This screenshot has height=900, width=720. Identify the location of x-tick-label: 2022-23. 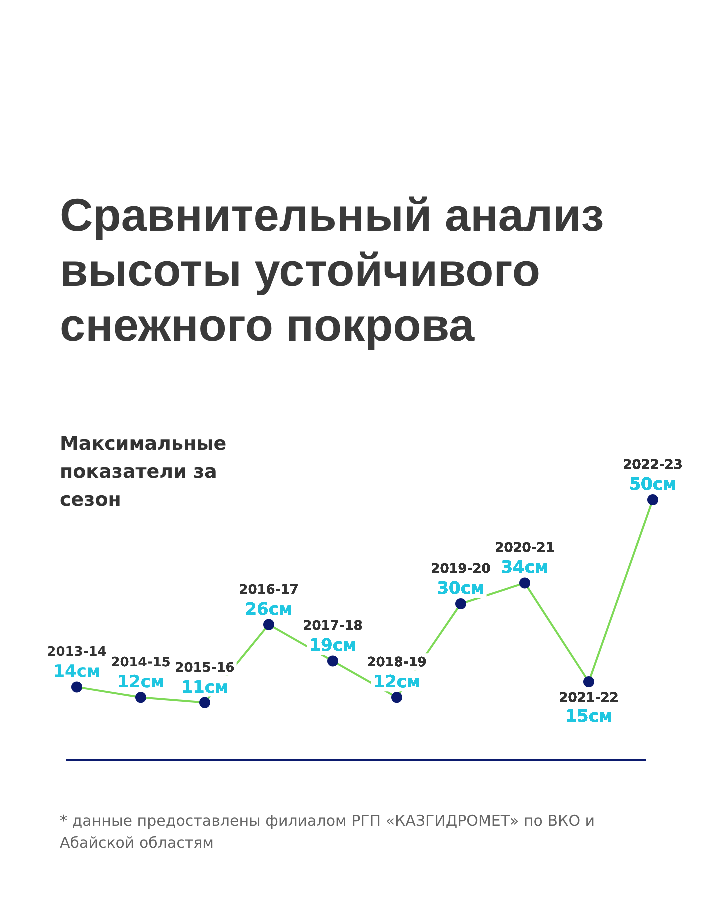
(653, 465).